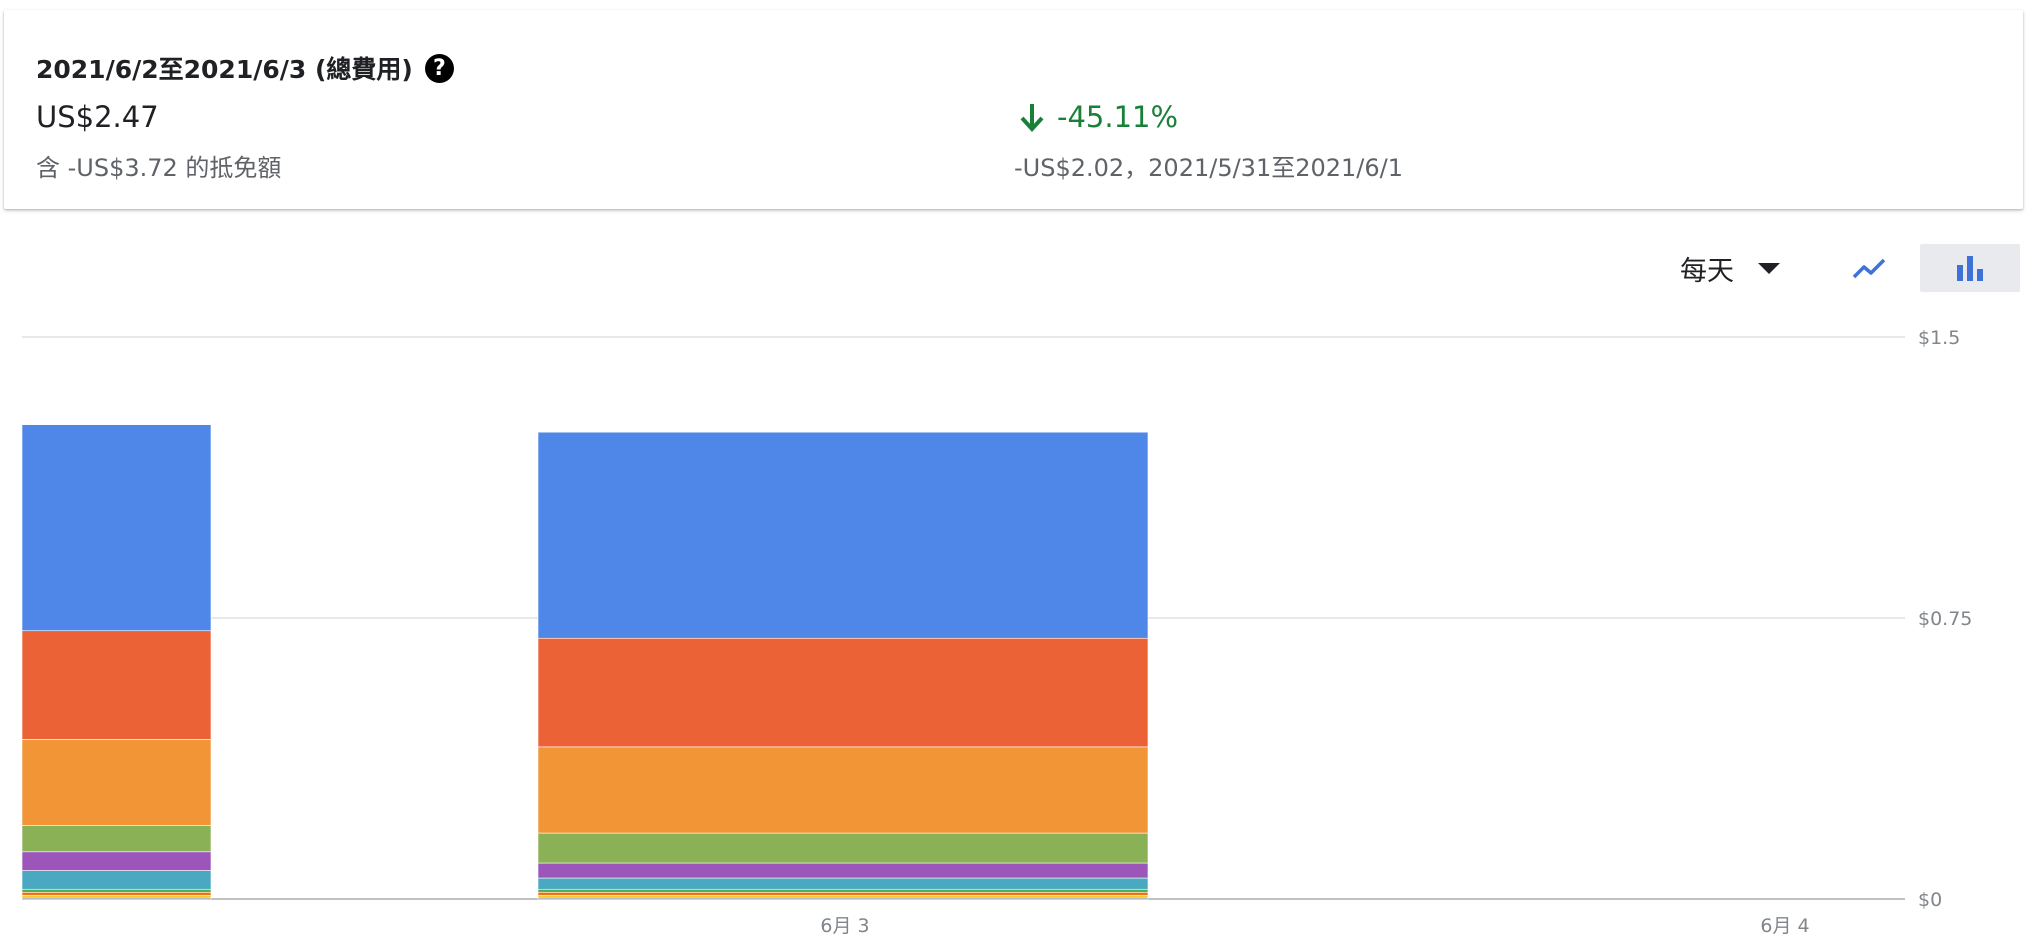 Image resolution: width=2030 pixels, height=940 pixels. Describe the element at coordinates (1032, 118) in the screenshot. I see `arrow-down-icon` at that location.